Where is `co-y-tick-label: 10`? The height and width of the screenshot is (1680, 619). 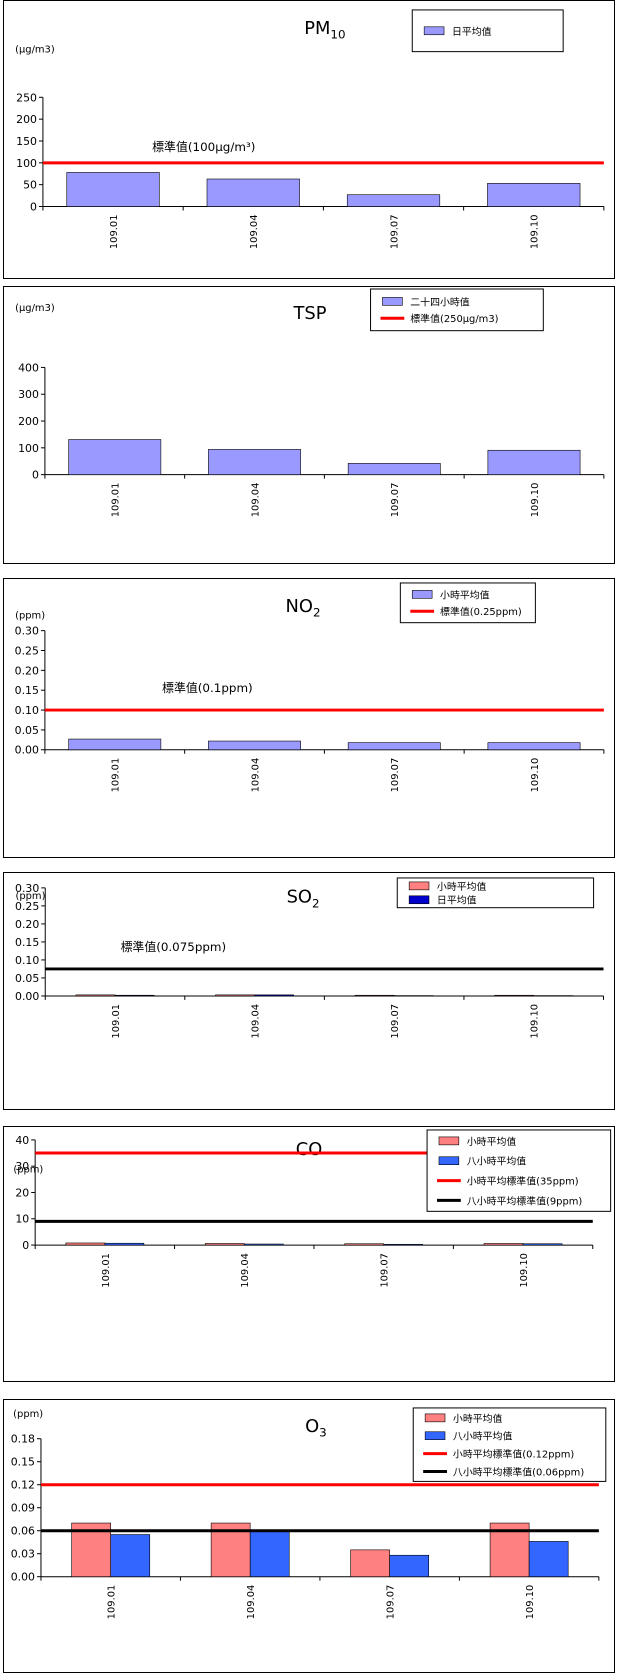 co-y-tick-label: 10 is located at coordinates (22, 1219).